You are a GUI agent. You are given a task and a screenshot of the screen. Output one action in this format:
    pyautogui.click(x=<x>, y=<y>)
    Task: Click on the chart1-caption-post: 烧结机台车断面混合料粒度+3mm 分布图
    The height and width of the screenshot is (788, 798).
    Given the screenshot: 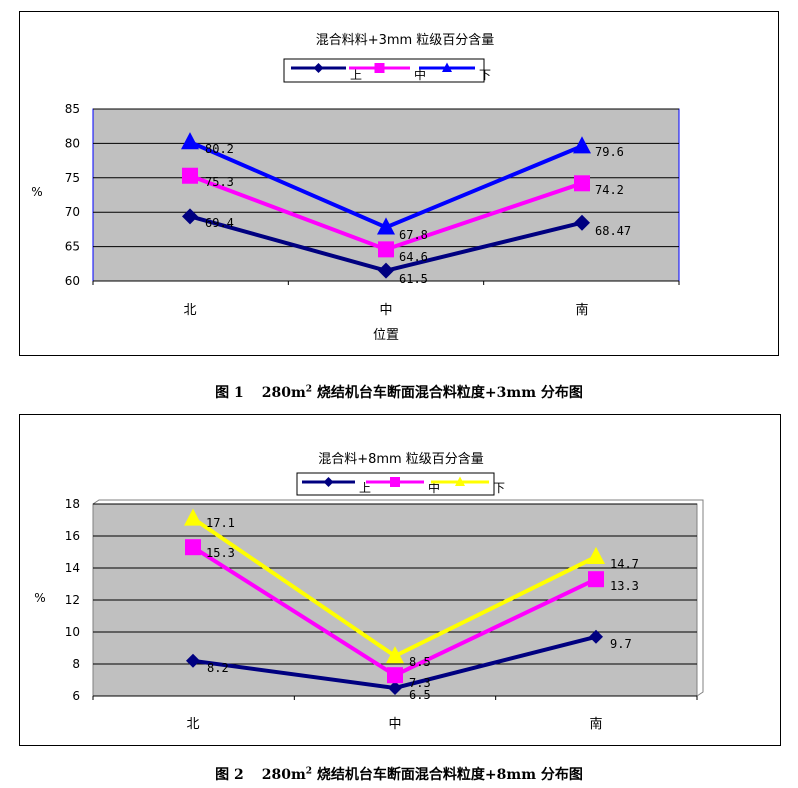 What is the action you would take?
    pyautogui.click(x=447, y=393)
    